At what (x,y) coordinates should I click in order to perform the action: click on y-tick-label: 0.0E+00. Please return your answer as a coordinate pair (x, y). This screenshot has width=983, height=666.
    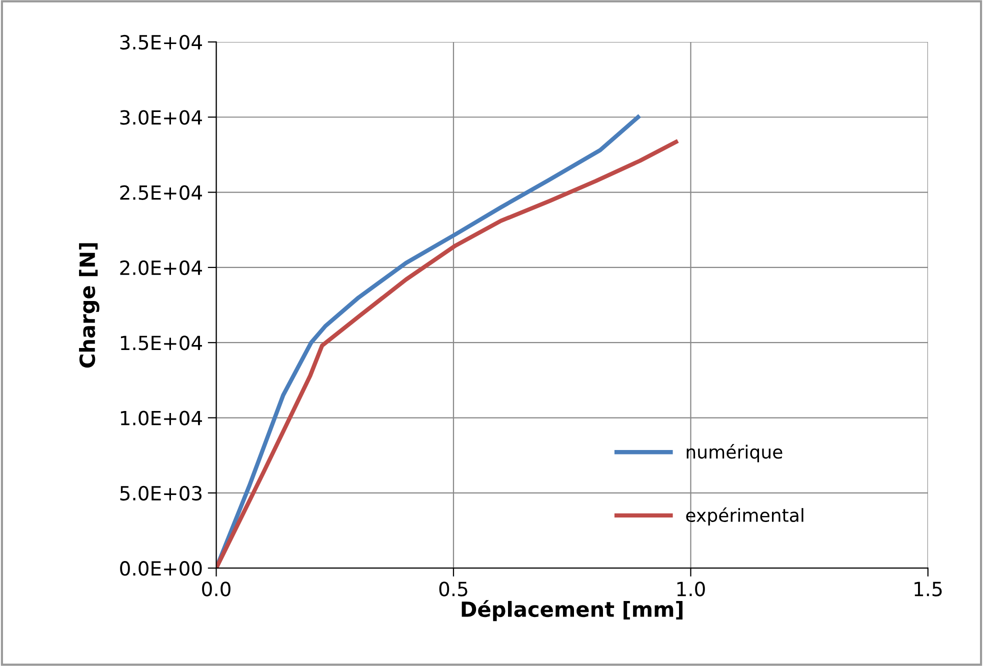
    Looking at the image, I should click on (161, 568).